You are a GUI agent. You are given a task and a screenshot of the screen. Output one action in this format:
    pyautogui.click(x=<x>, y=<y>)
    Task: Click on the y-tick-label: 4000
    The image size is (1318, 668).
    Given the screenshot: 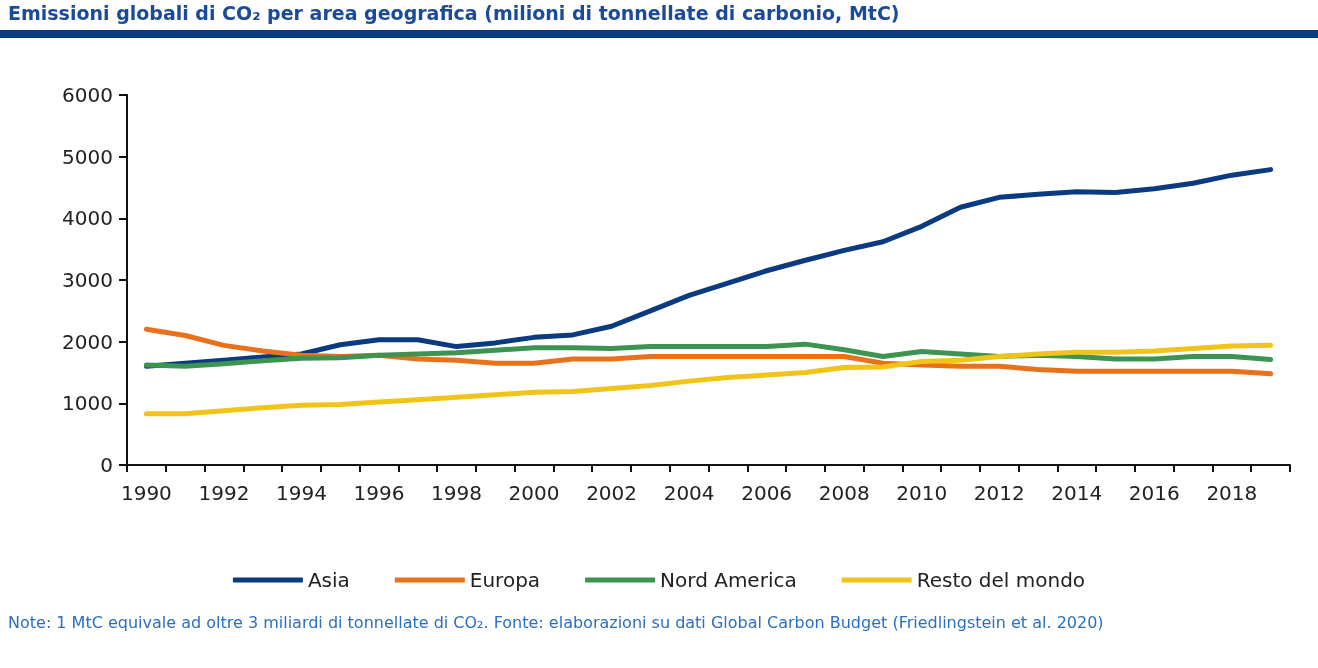 What is the action you would take?
    pyautogui.click(x=87, y=218)
    